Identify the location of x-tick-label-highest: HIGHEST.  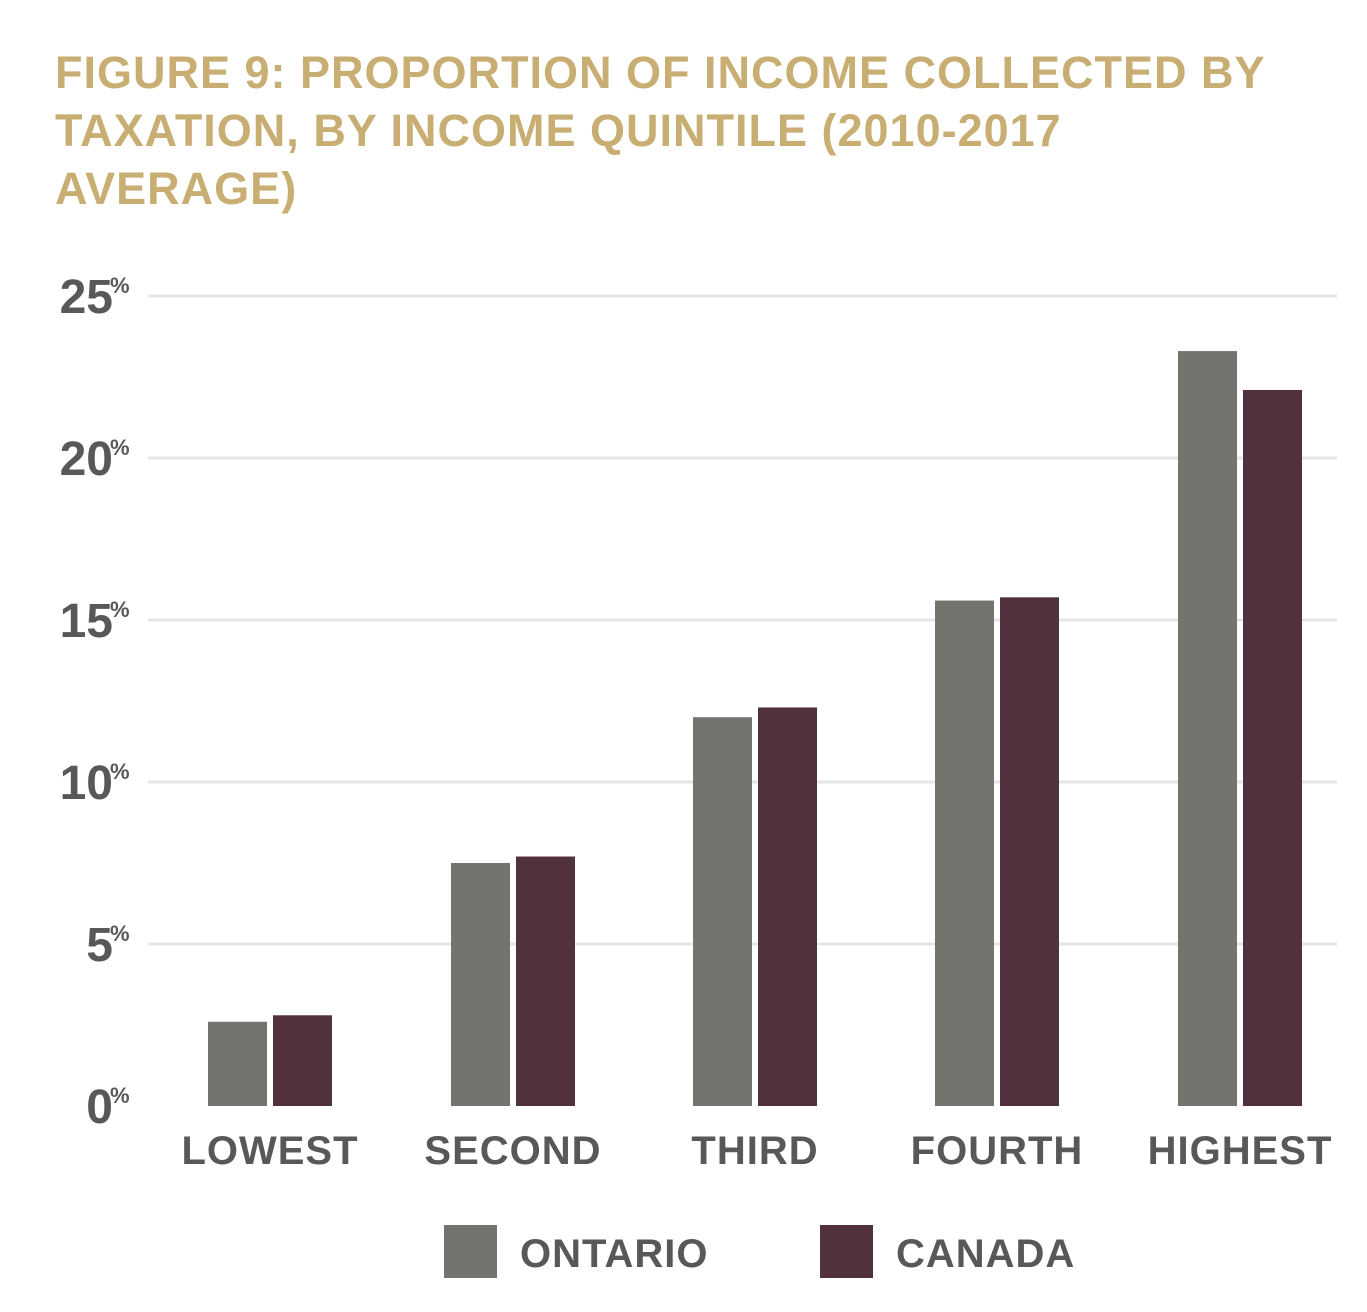
(1240, 1151).